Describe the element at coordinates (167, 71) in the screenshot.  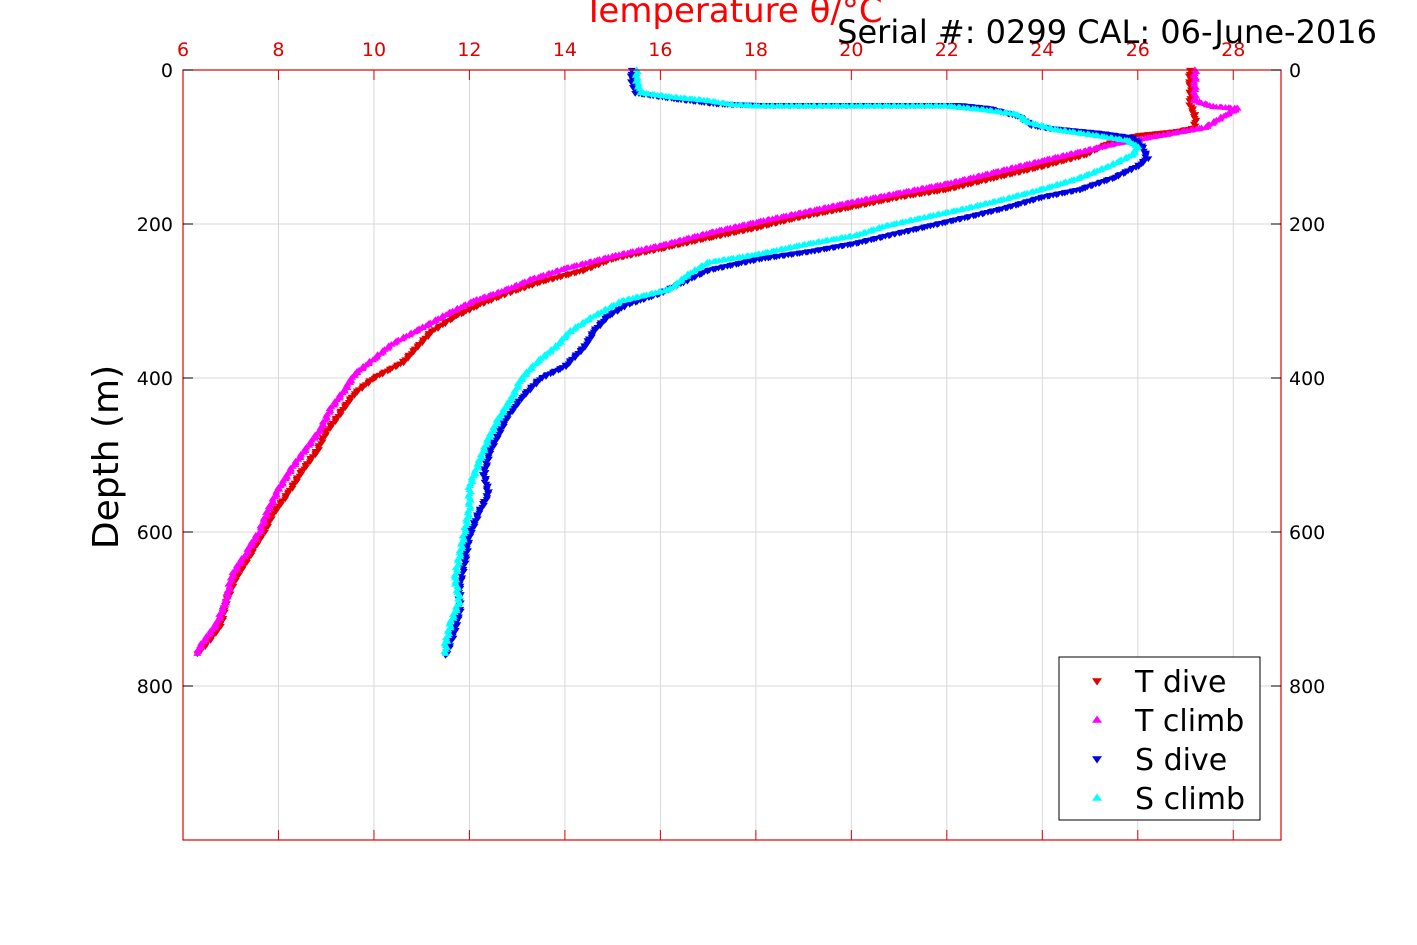
I see `y-tick-label-left: 0` at that location.